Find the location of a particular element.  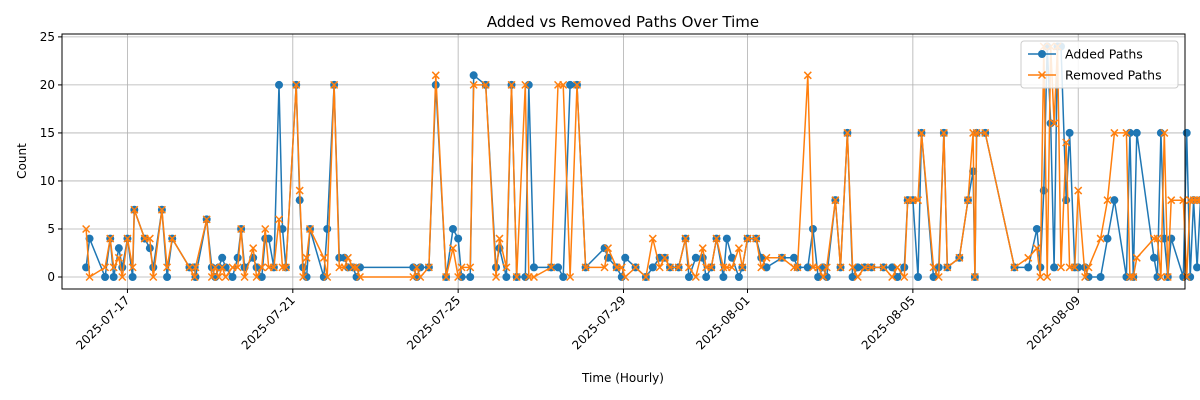

legend-marker is located at coordinates (1042, 54).